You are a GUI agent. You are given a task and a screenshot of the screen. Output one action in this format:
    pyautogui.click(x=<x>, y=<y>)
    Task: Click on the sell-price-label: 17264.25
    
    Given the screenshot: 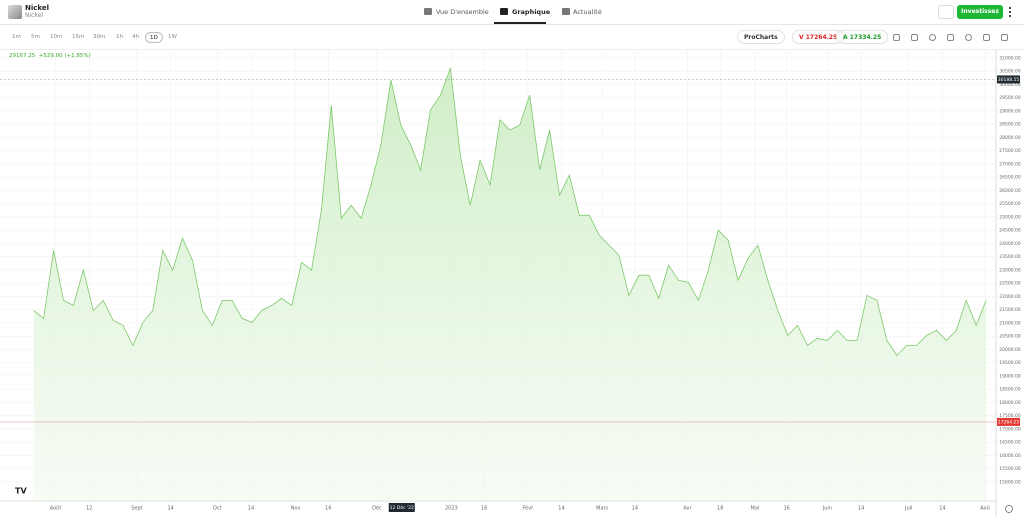 What is the action you would take?
    pyautogui.click(x=1009, y=422)
    